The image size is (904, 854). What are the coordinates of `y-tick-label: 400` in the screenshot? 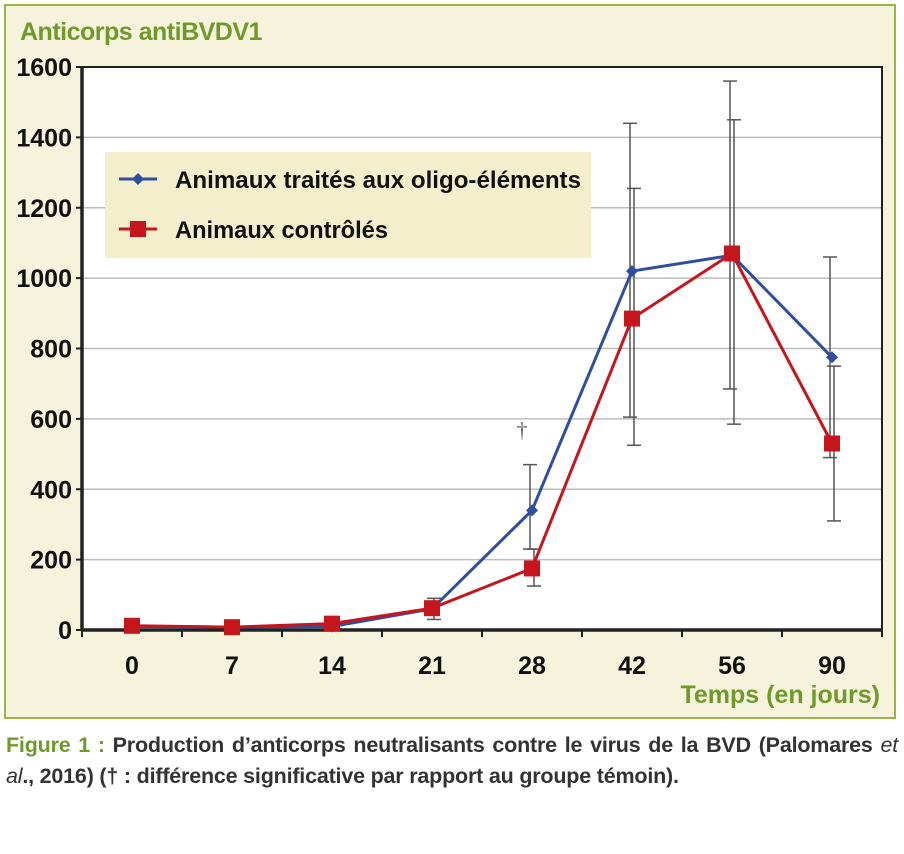 It's located at (51, 490).